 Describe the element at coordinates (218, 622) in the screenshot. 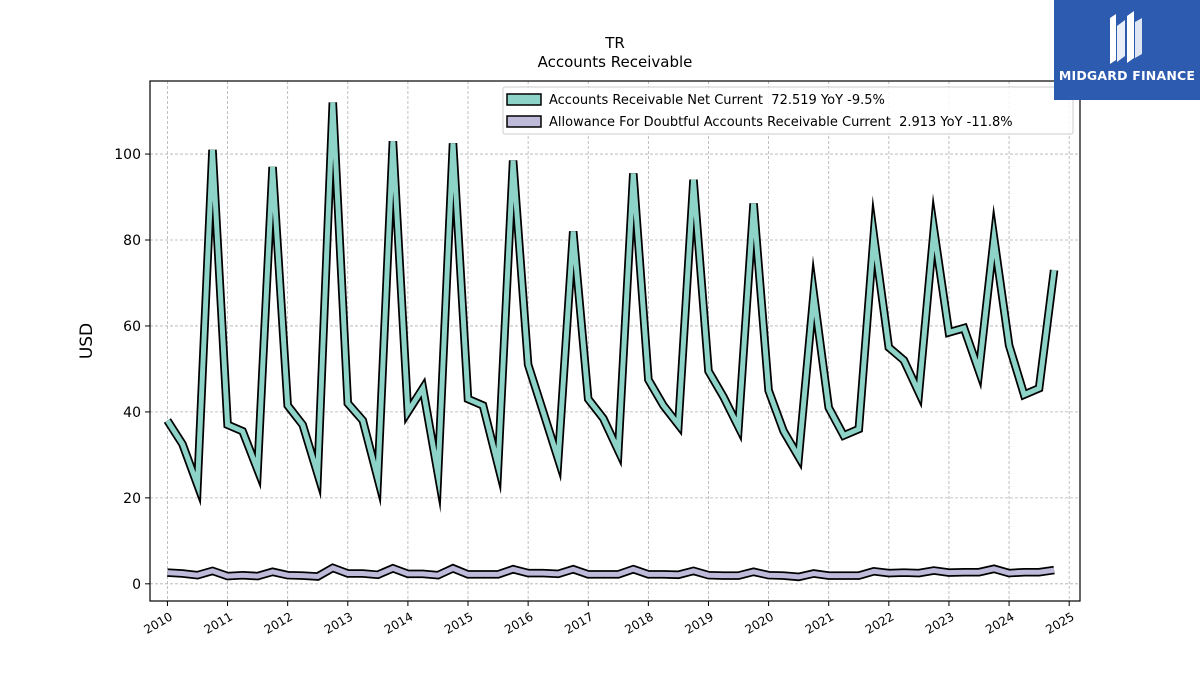

I see `x-tick-label: 2011` at that location.